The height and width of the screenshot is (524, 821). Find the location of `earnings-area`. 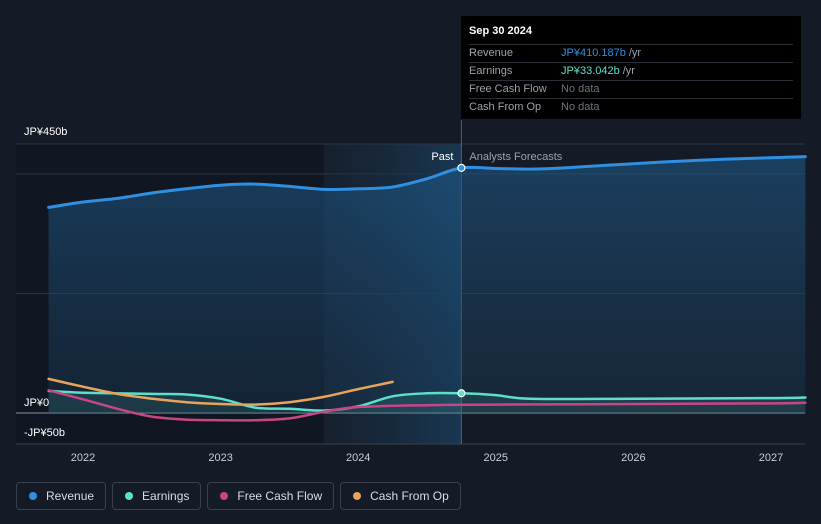

earnings-area is located at coordinates (427, 401).